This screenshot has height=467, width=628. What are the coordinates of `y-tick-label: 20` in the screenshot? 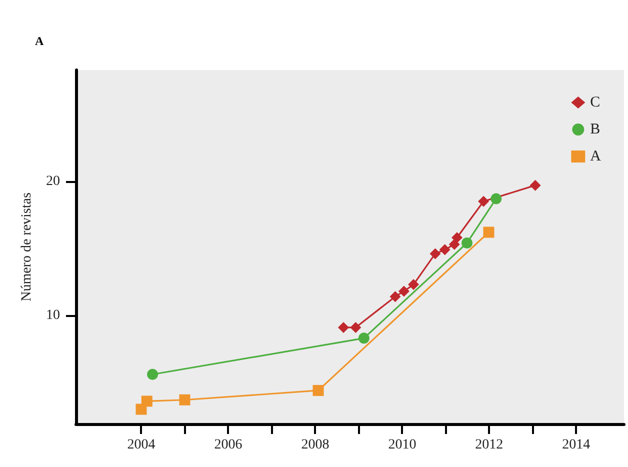 It's located at (53, 181).